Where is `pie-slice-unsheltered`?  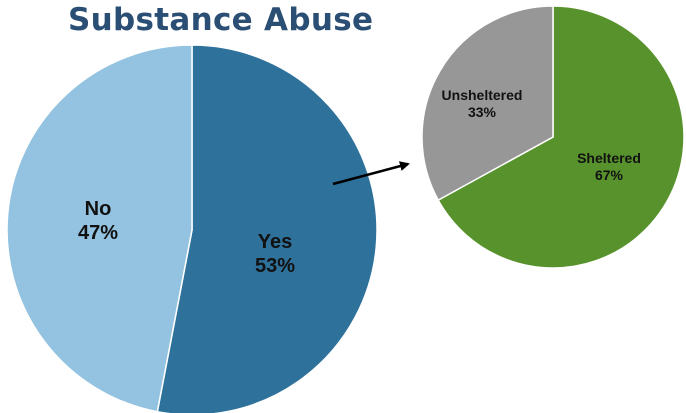
pie-slice-unsheltered is located at coordinates (487, 103).